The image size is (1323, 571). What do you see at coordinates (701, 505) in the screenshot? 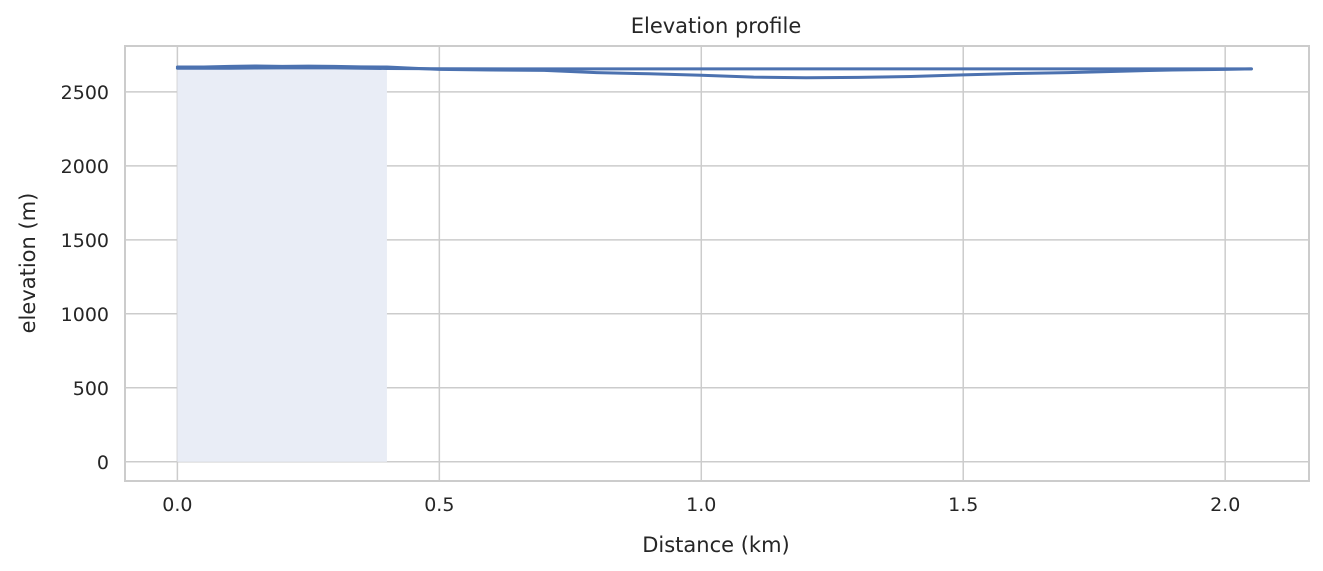
I see `x-tick-label: 1.0` at bounding box center [701, 505].